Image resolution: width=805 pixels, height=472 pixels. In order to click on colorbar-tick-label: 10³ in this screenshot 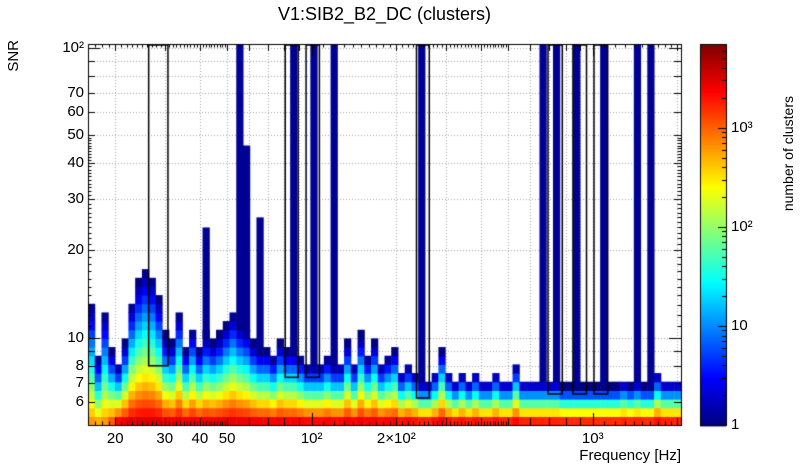, I will do `click(742, 127)`.